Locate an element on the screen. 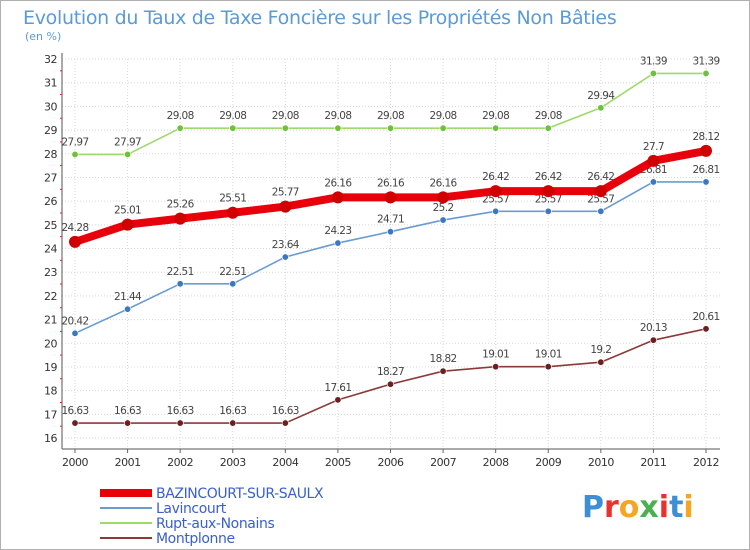 This screenshot has width=750, height=550. y-tick-label: 18 is located at coordinates (50, 391).